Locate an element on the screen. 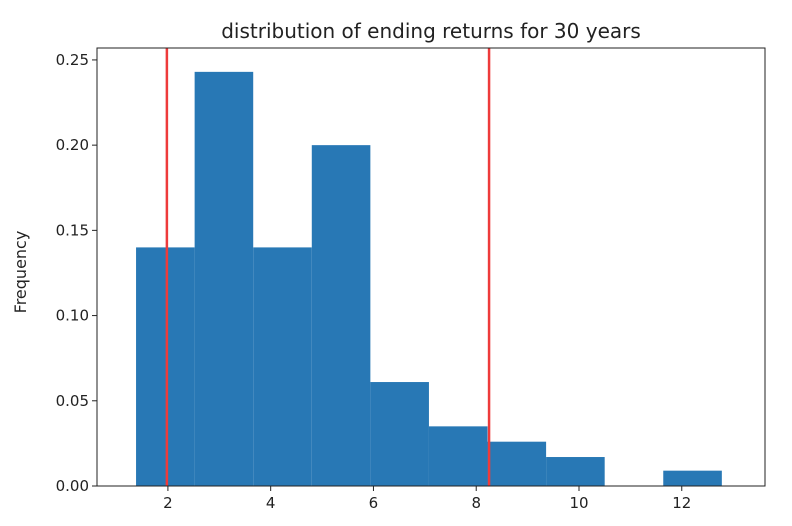 This screenshot has width=792, height=526. x-tick-label-6: 6 is located at coordinates (374, 503).